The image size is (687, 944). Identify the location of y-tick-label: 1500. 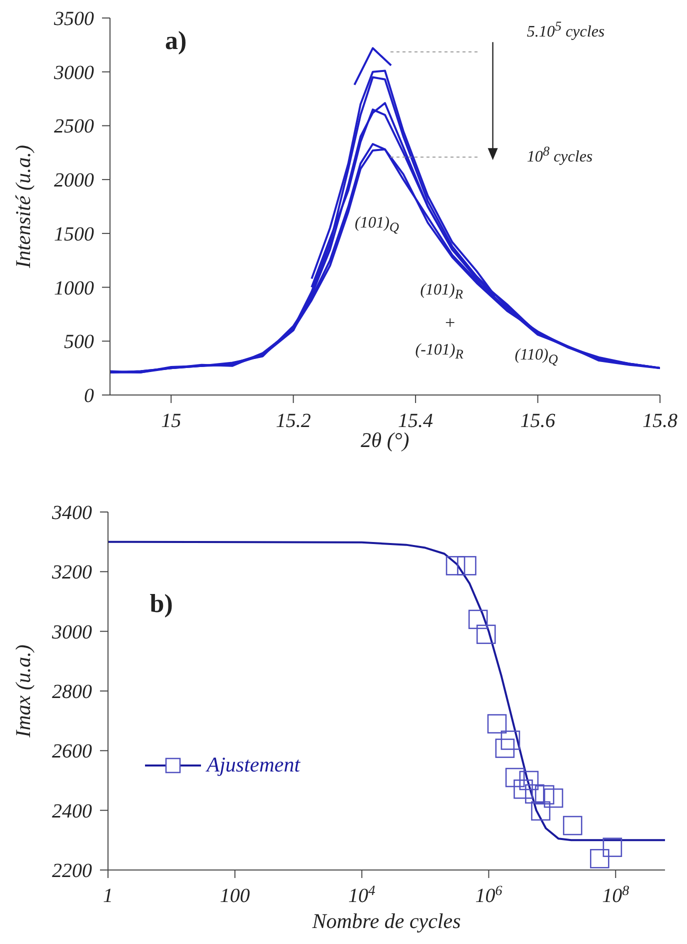
(74, 234).